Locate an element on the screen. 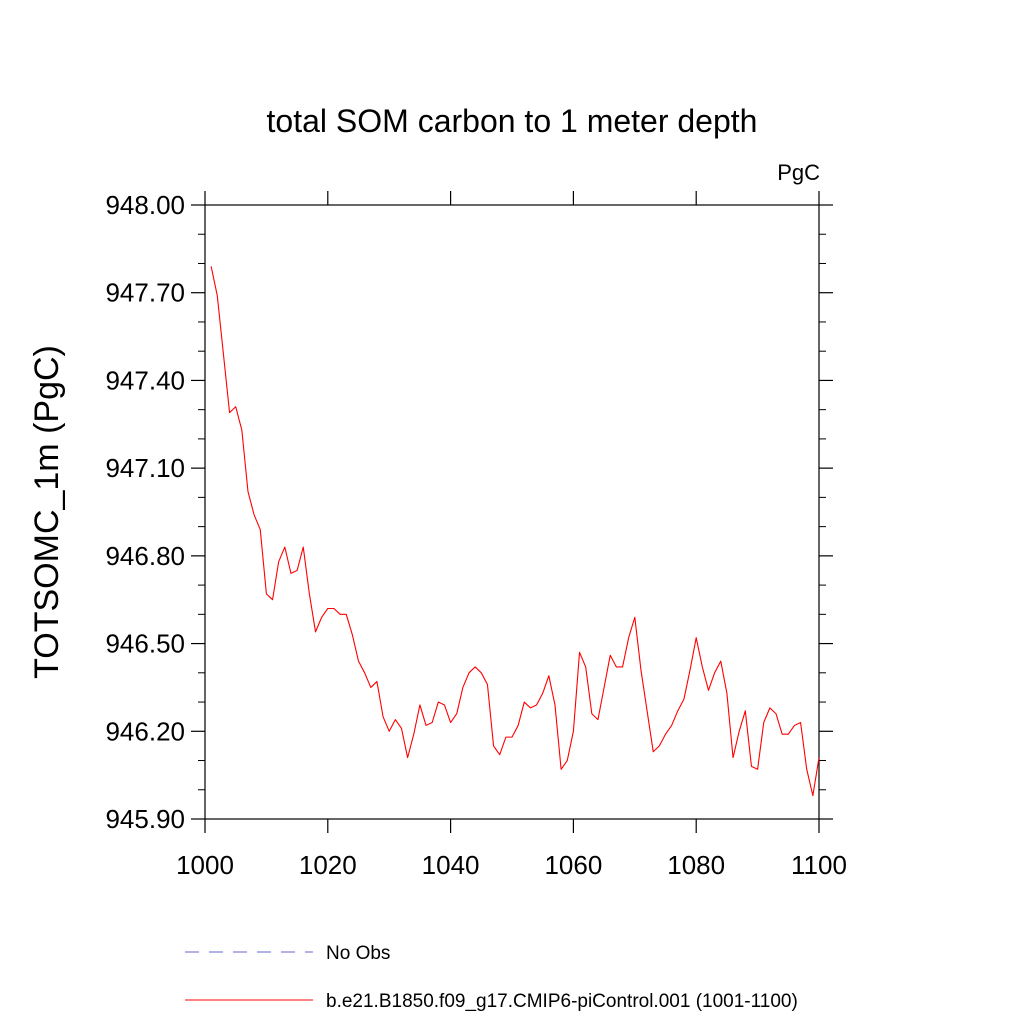 This screenshot has width=1024, height=1024. y-axis-label: TOTSOMC_1m (PgC) is located at coordinates (47, 512).